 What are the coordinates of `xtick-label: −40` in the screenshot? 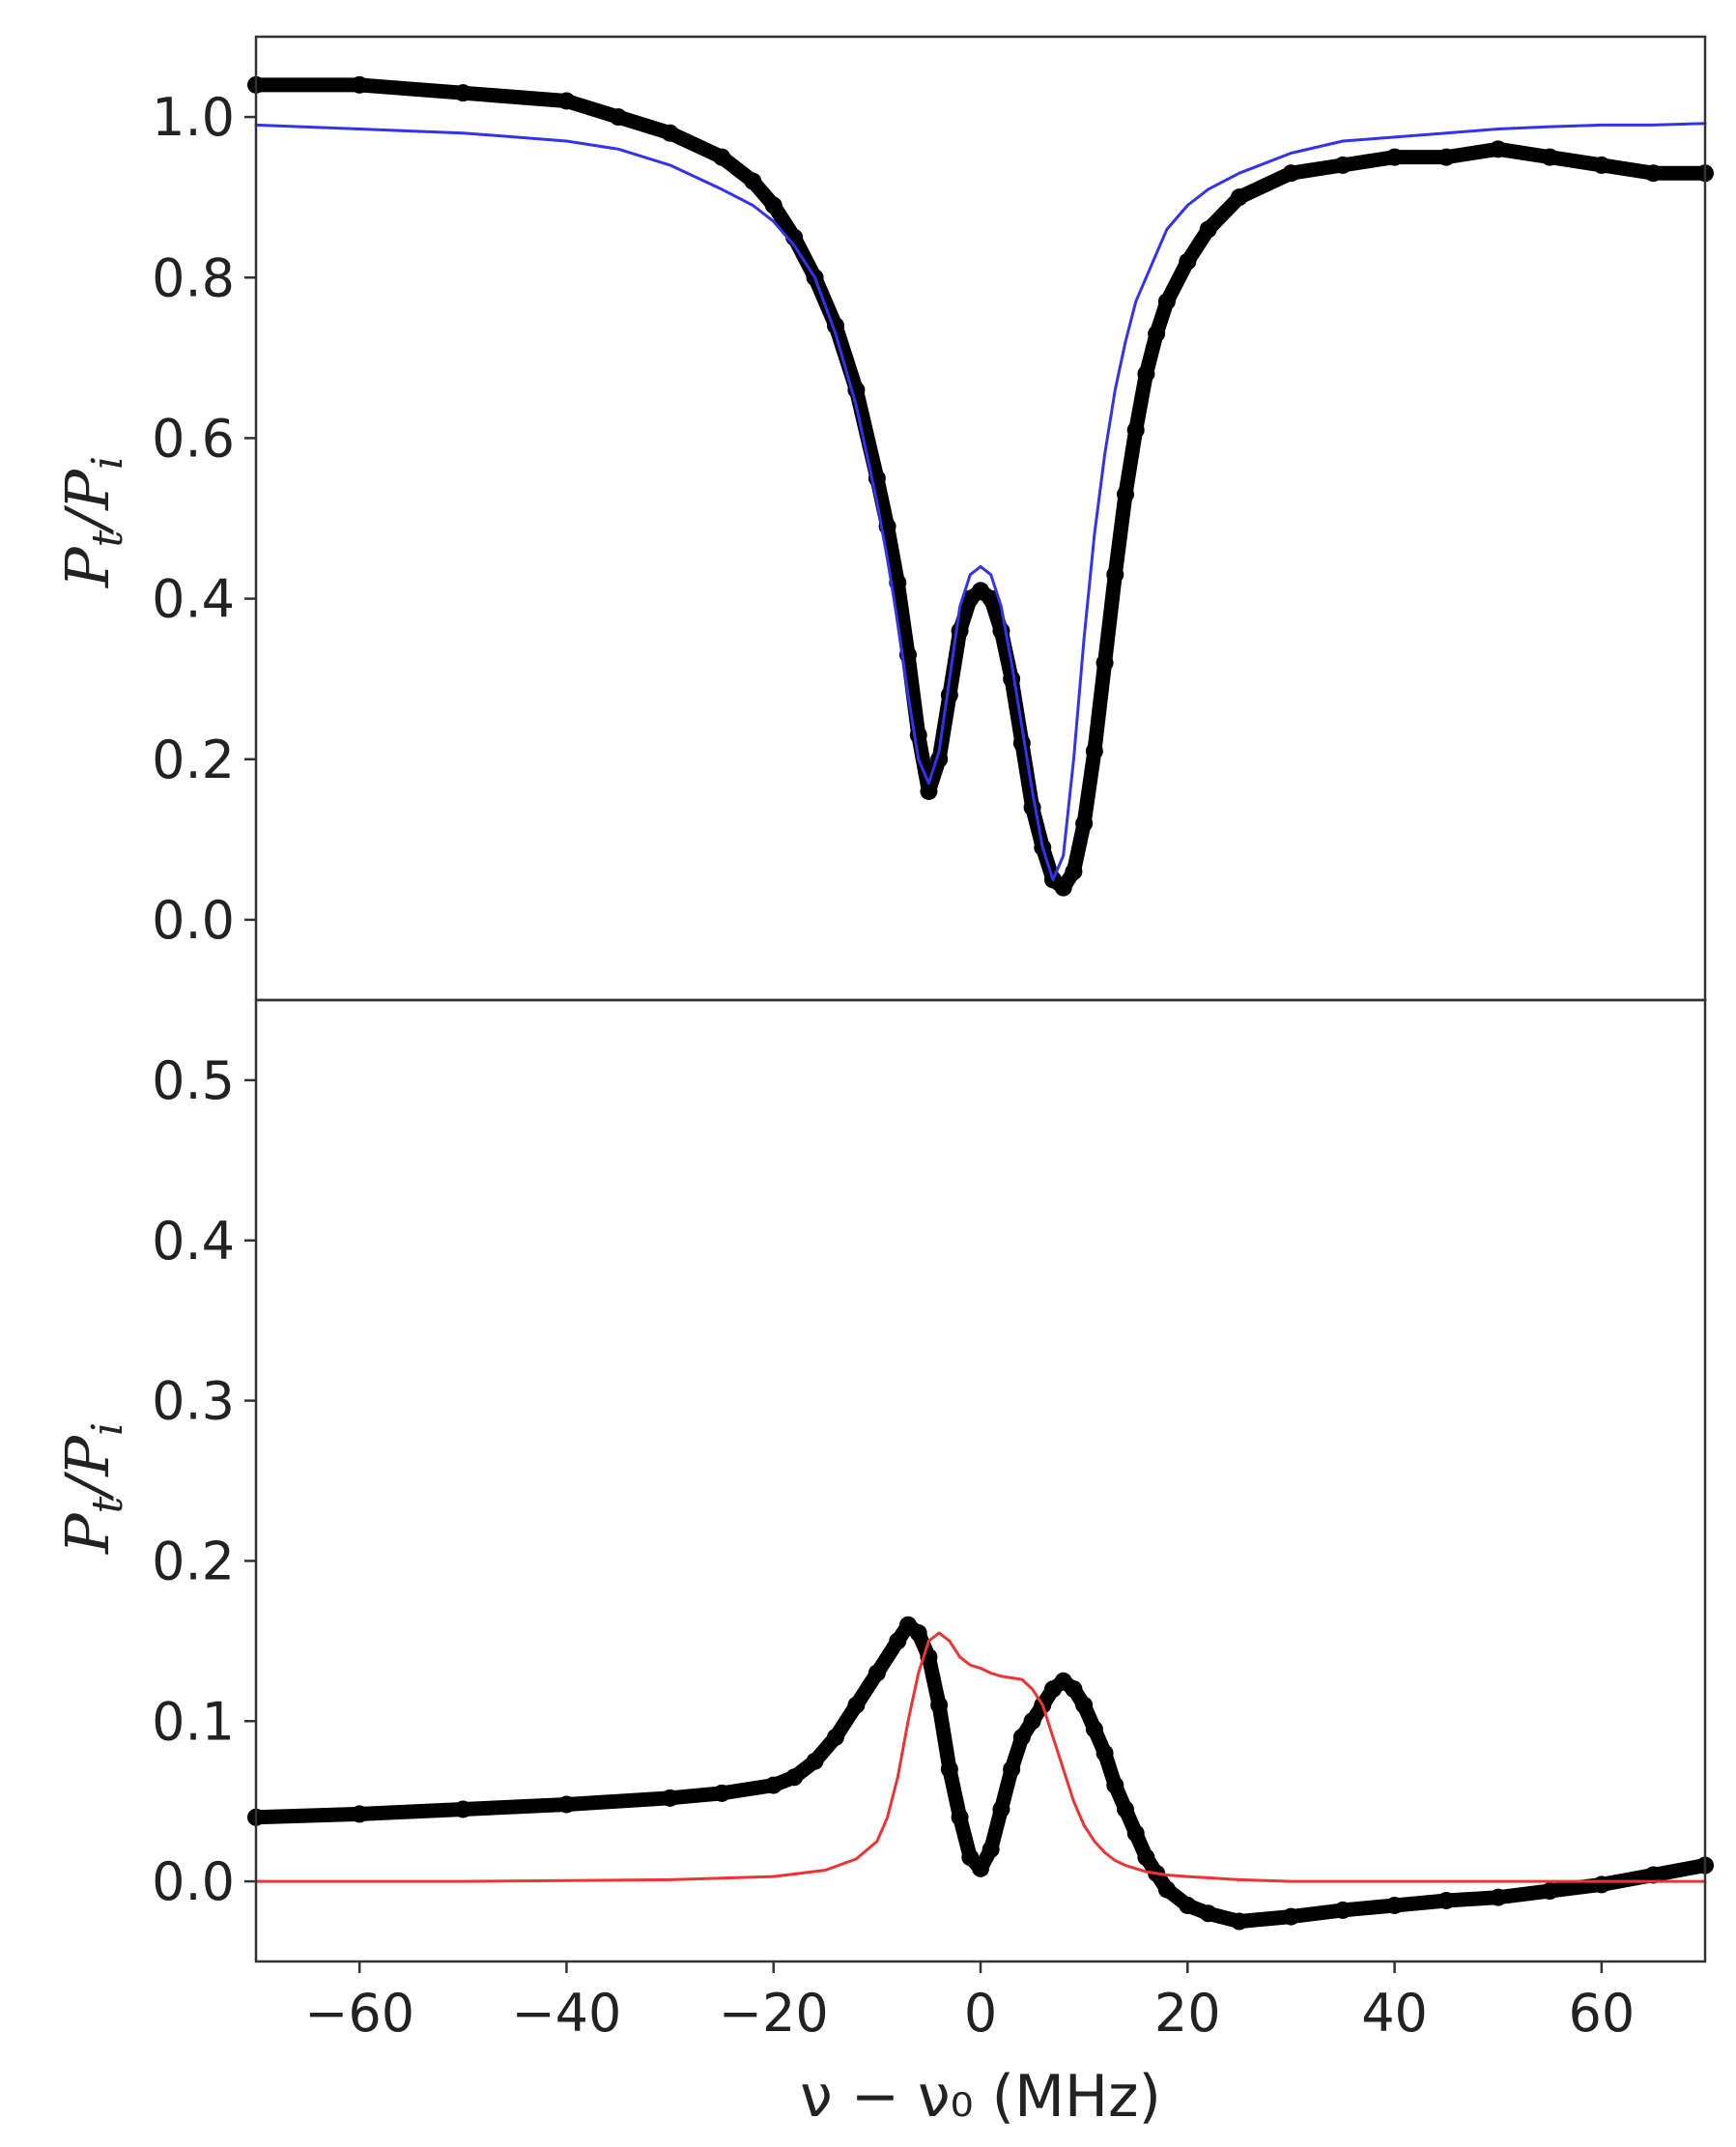 It's located at (566, 2013).